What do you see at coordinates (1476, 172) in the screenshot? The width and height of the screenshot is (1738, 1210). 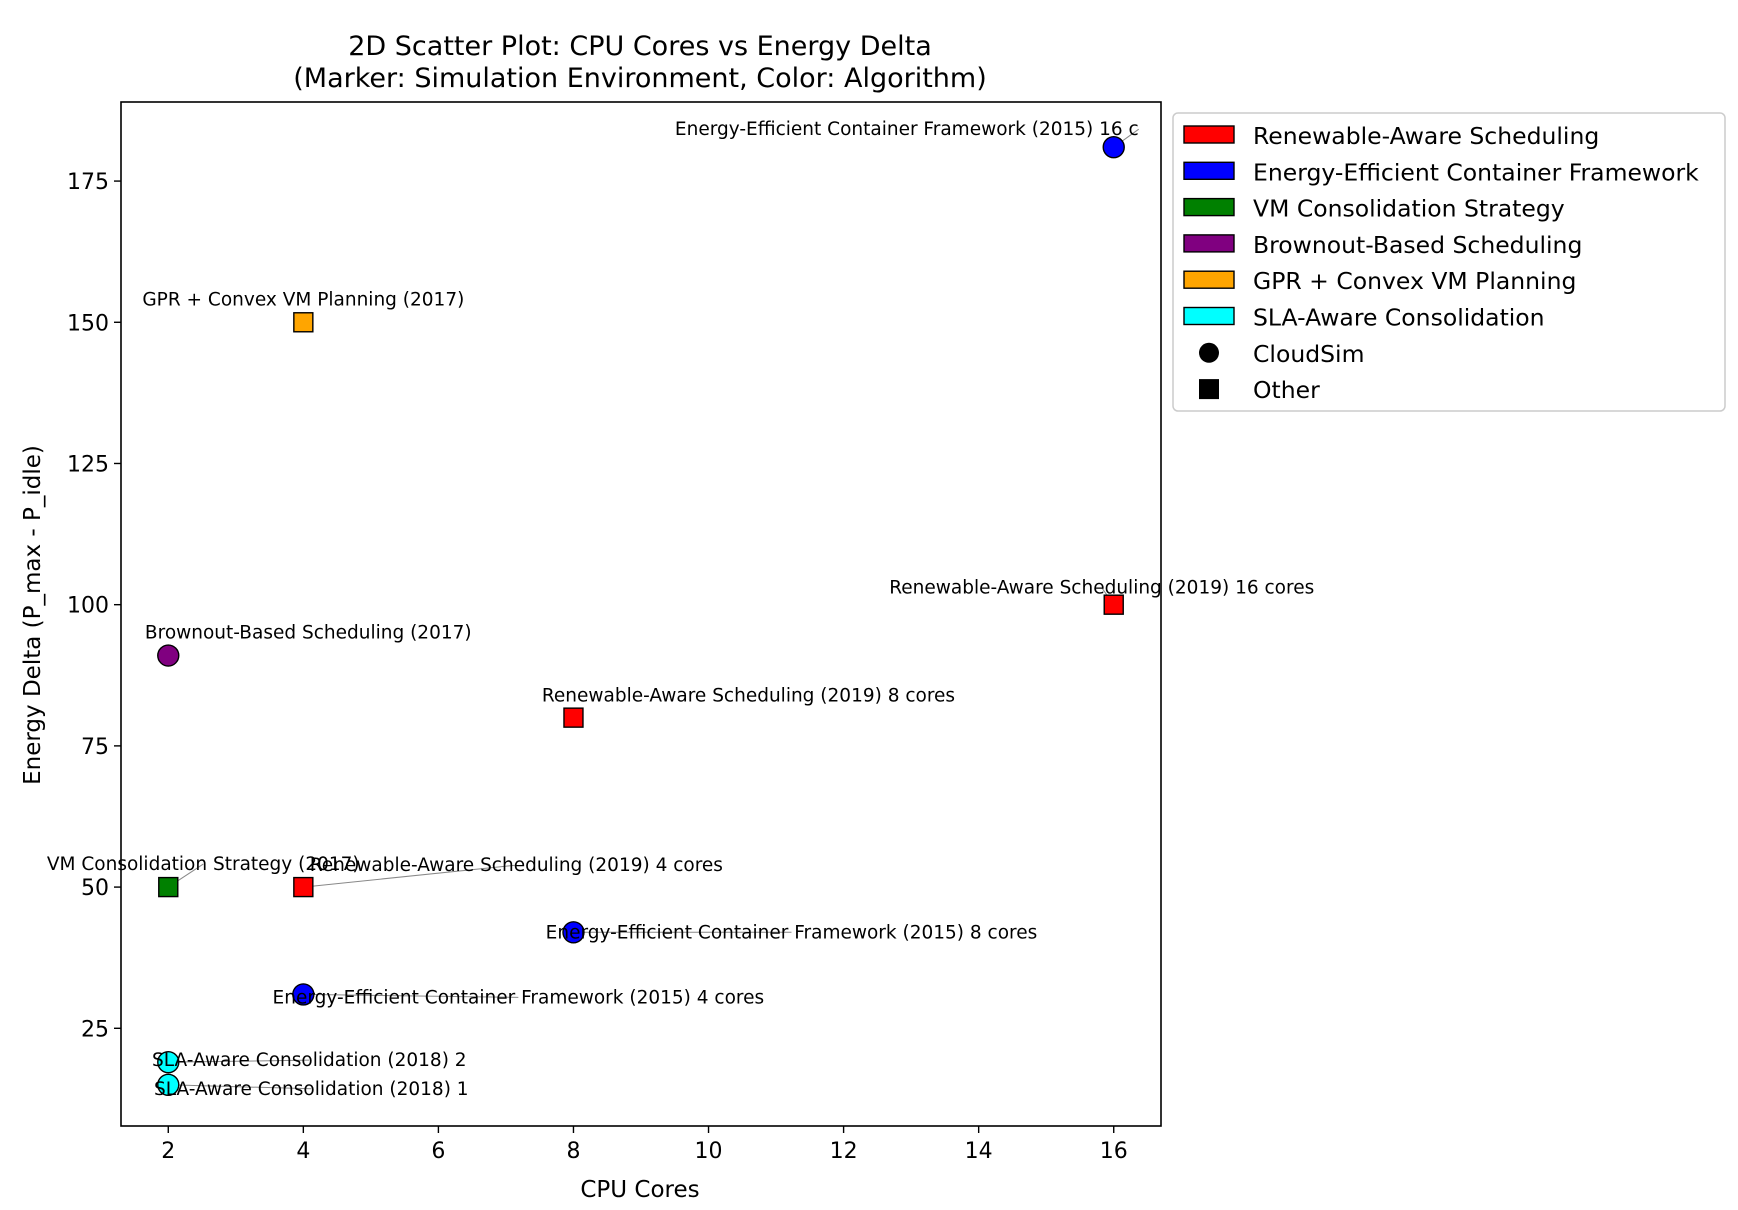 I see `legend-entry-label: Energy-Efficient Container Framework` at bounding box center [1476, 172].